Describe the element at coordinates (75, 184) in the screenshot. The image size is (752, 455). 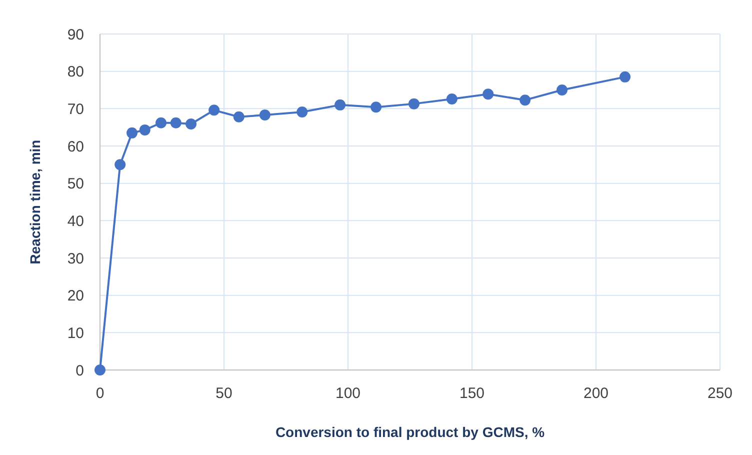
I see `y-tick-label: 50` at that location.